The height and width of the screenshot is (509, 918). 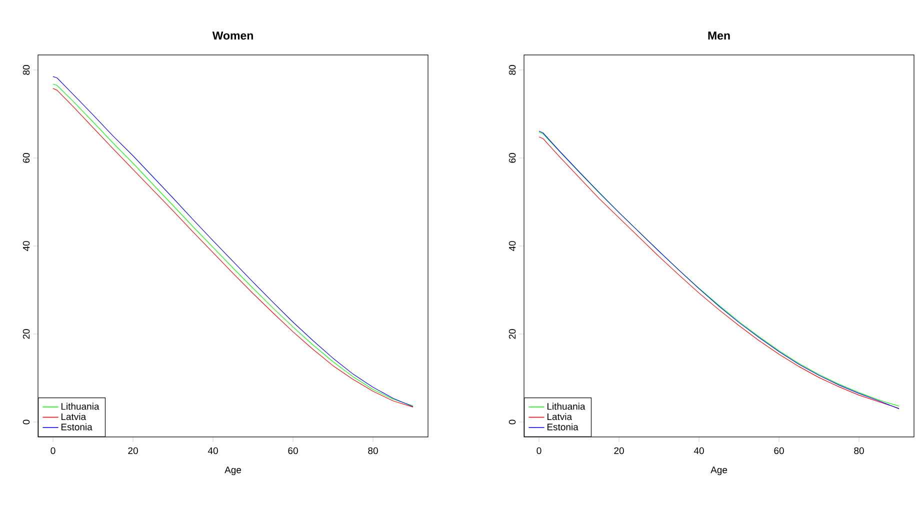 What do you see at coordinates (719, 36) in the screenshot?
I see `chart-title: Men` at bounding box center [719, 36].